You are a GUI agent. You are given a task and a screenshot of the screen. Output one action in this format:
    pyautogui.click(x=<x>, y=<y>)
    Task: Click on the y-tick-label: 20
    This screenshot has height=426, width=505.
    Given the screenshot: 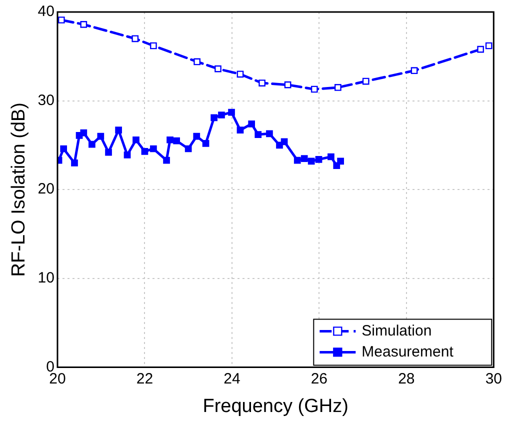 What is the action you would take?
    pyautogui.click(x=46, y=189)
    